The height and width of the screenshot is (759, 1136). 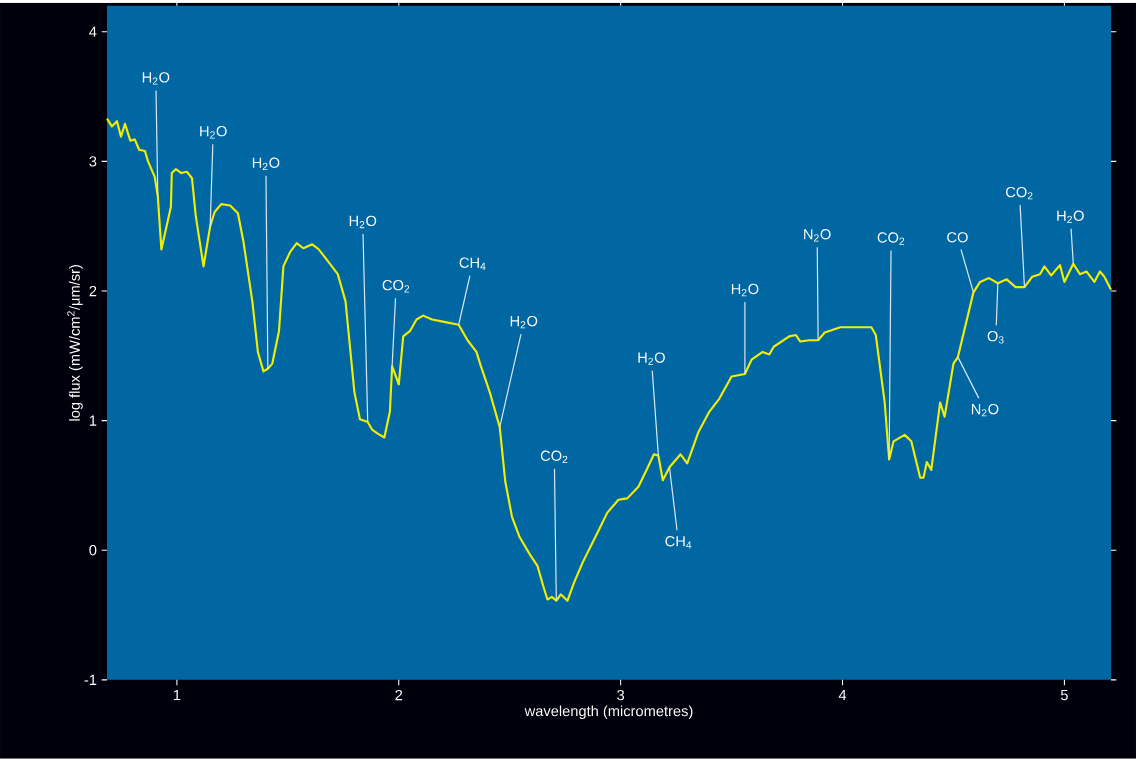 I want to click on y-tick-label: 3, so click(x=93, y=161).